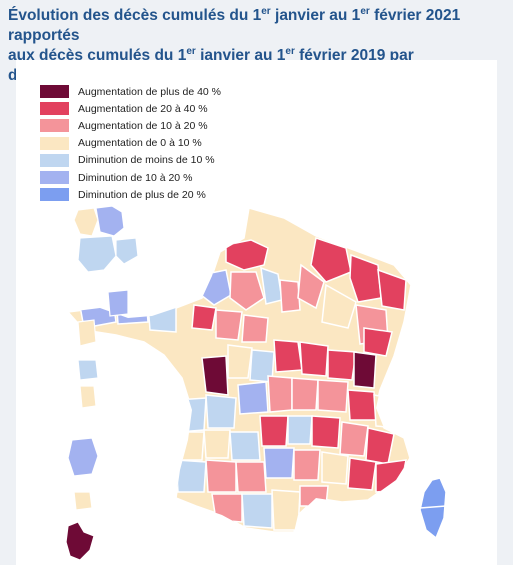  Describe the element at coordinates (130, 177) in the screenshot. I see `legend-item: Diminution de 10 à 20 %` at that location.